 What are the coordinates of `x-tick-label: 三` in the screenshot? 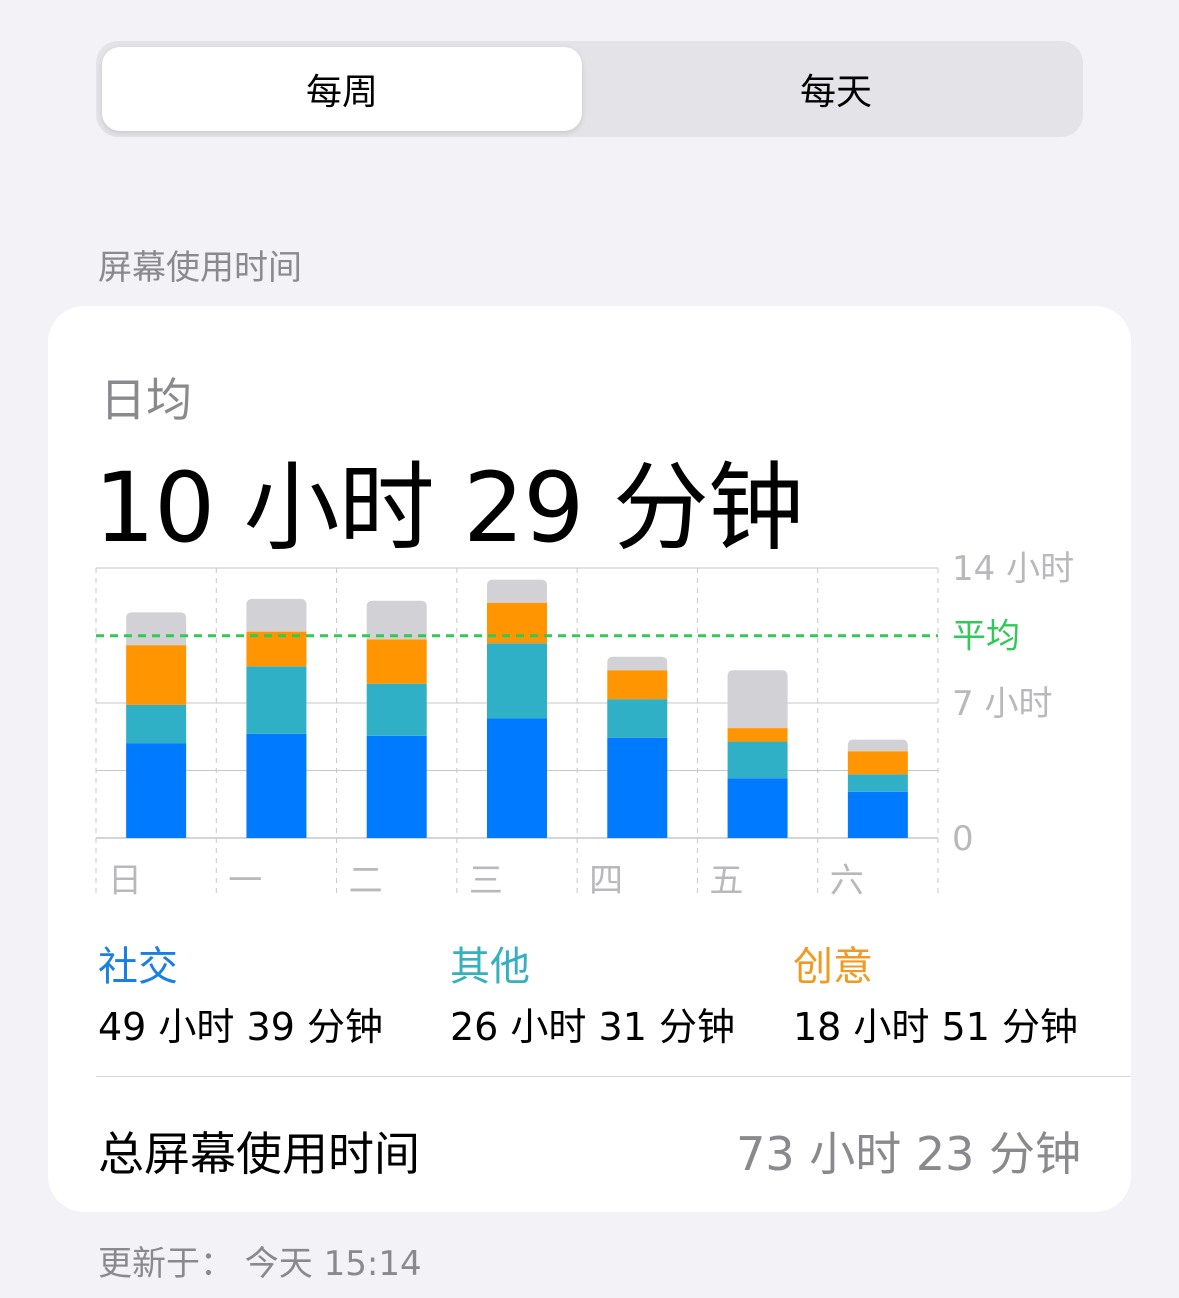 It's located at (486, 881).